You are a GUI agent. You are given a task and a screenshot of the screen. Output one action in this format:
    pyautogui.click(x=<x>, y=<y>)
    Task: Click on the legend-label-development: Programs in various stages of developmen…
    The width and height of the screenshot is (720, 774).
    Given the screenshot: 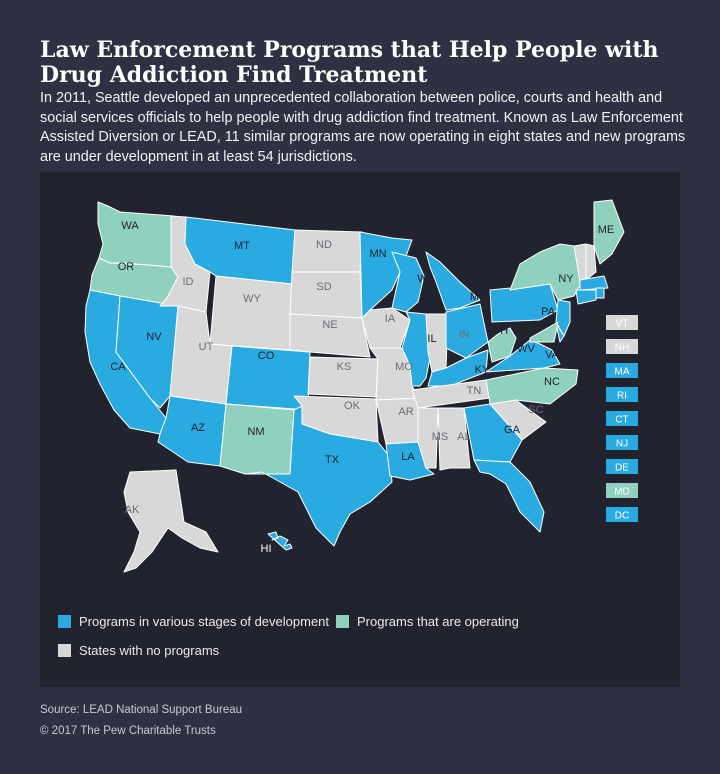 What is the action you would take?
    pyautogui.click(x=204, y=621)
    